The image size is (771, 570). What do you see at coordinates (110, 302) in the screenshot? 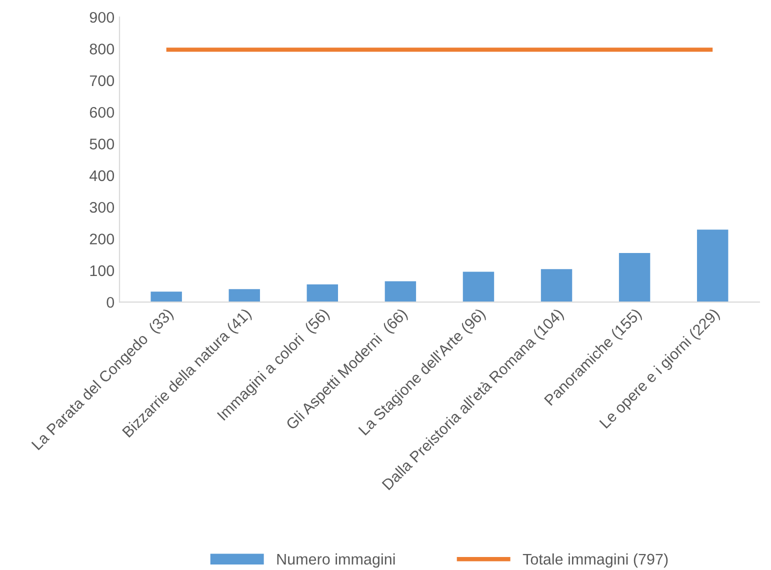
I see `y-tick-label: 0` at bounding box center [110, 302].